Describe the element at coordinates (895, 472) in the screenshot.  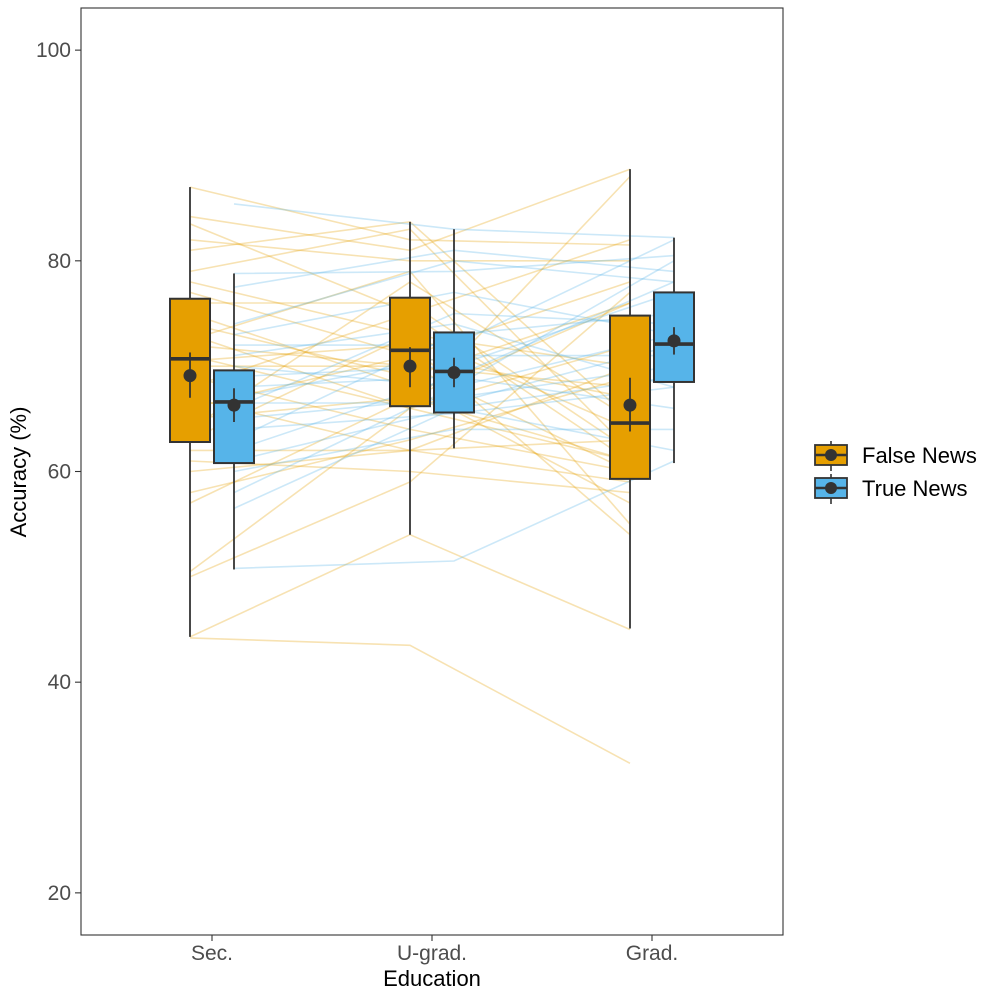
I see `legend: False News True News` at that location.